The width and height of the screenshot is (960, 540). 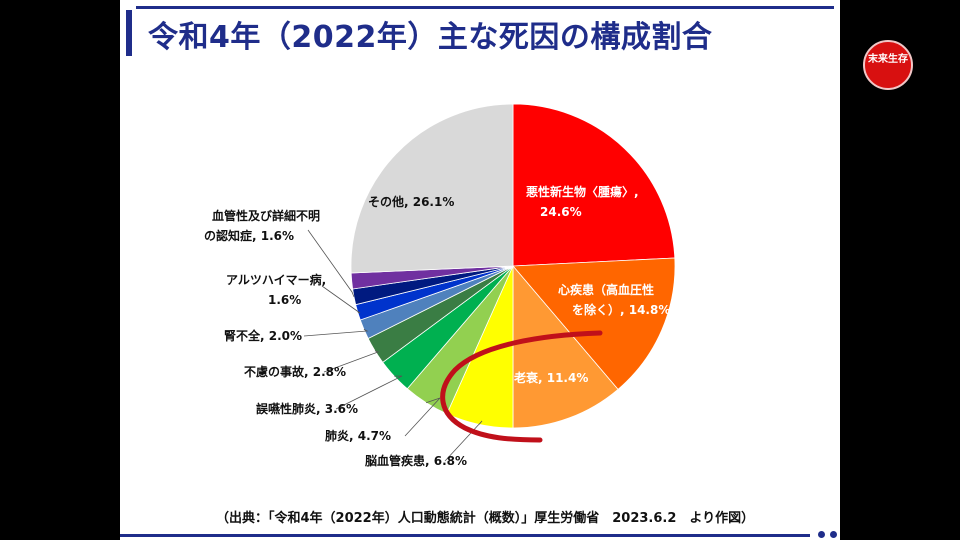 I want to click on slice-label: 誤嚥性肺炎, 3.6%, so click(x=307, y=408).